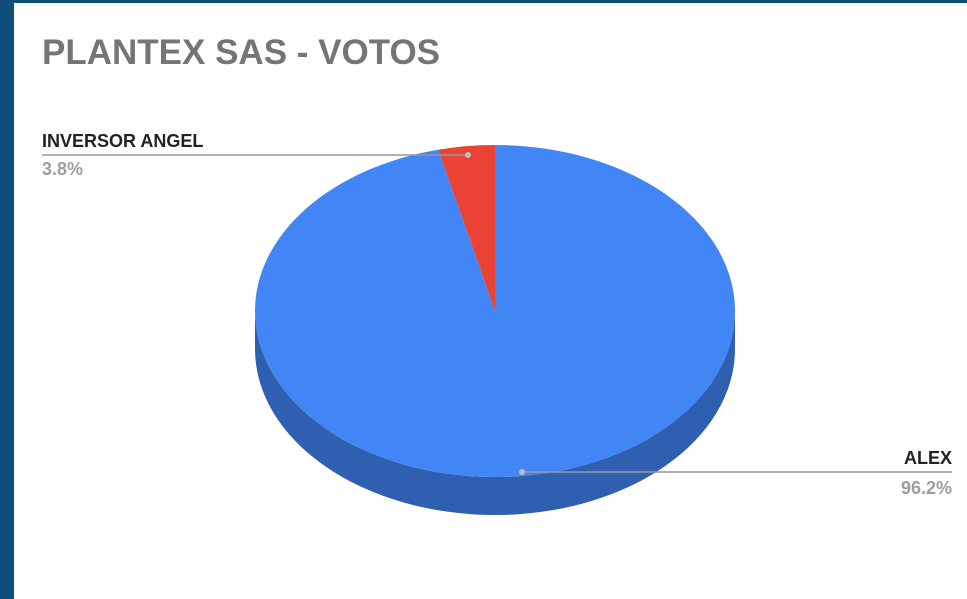 The image size is (967, 599). What do you see at coordinates (62, 169) in the screenshot?
I see `slice-value-inversor-angel: 3.8%` at bounding box center [62, 169].